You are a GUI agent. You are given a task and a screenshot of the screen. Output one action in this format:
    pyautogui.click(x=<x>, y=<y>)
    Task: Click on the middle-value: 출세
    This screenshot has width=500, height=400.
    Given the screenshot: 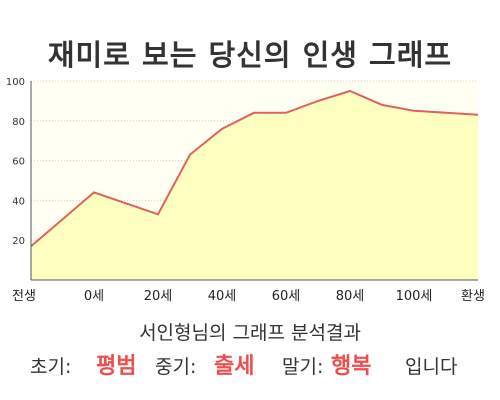 What is the action you would take?
    pyautogui.click(x=234, y=366)
    